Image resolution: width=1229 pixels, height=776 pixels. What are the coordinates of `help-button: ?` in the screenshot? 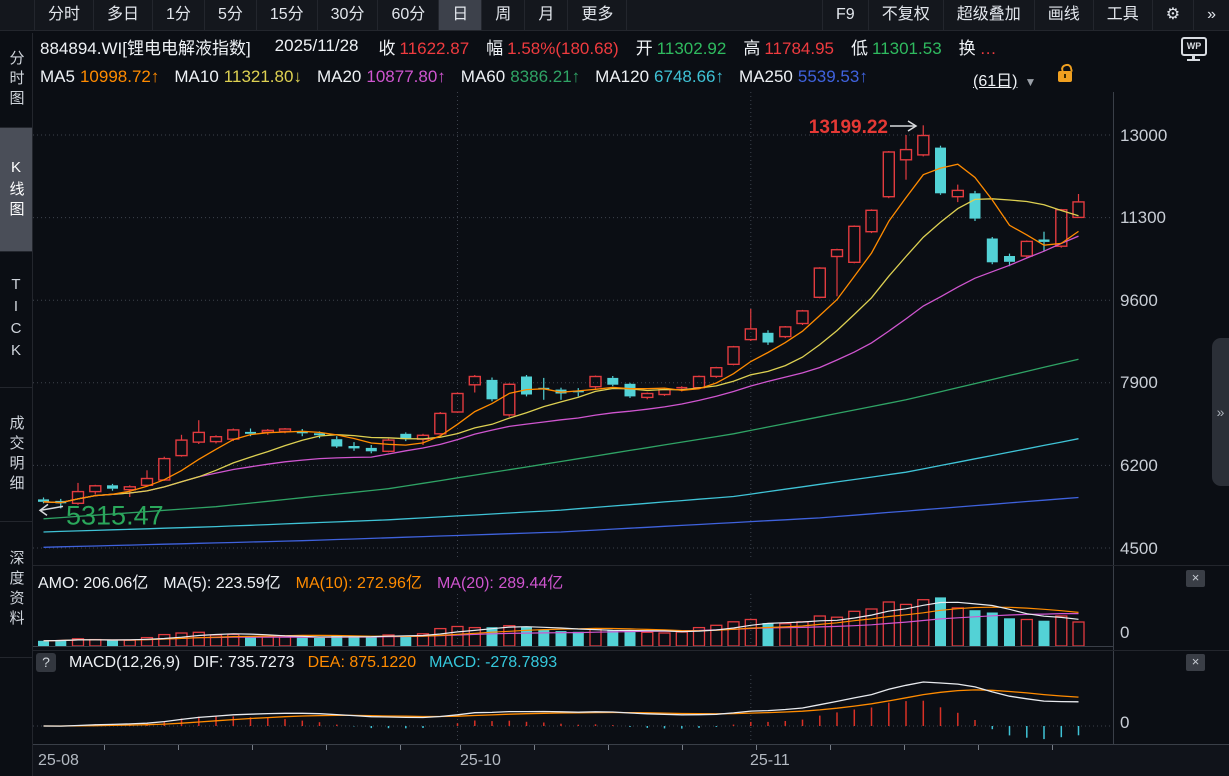 It's located at (46, 662).